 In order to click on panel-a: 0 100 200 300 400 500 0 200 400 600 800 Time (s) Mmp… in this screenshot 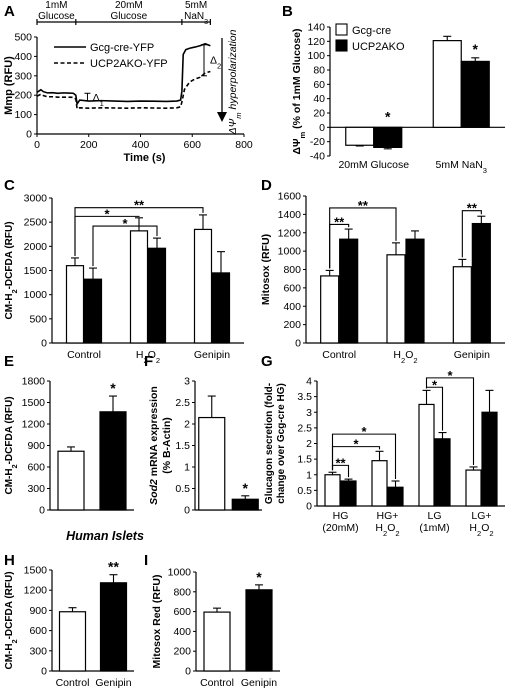, I will do `click(128, 82)`.